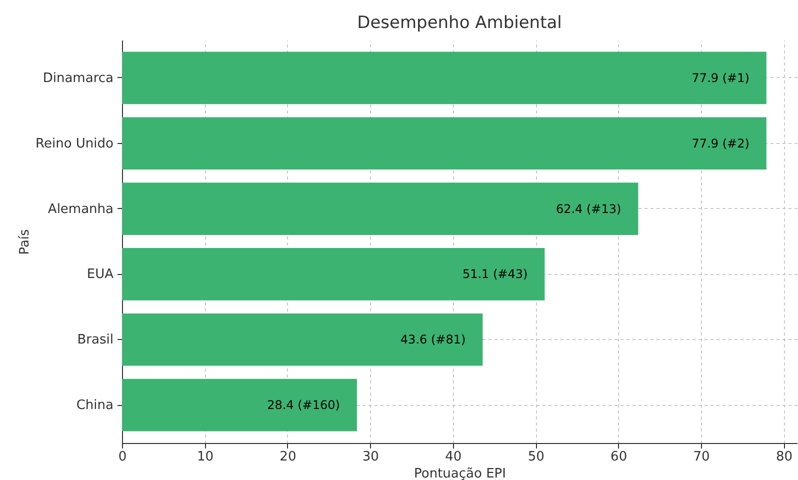 The height and width of the screenshot is (480, 798). Describe the element at coordinates (701, 457) in the screenshot. I see `x-tick-label: 70` at that location.